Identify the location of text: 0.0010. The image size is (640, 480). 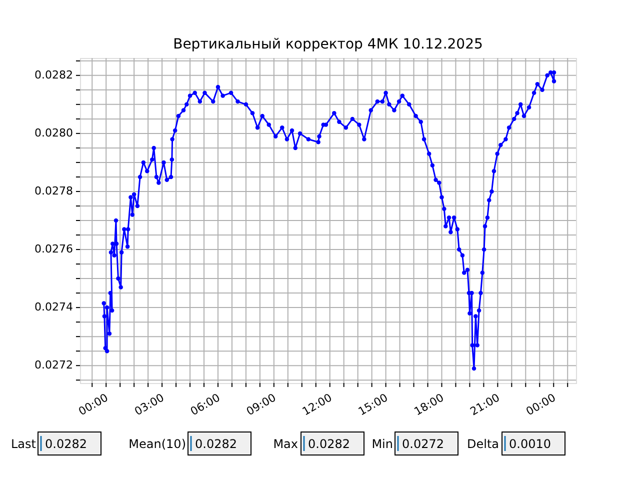
(530, 444).